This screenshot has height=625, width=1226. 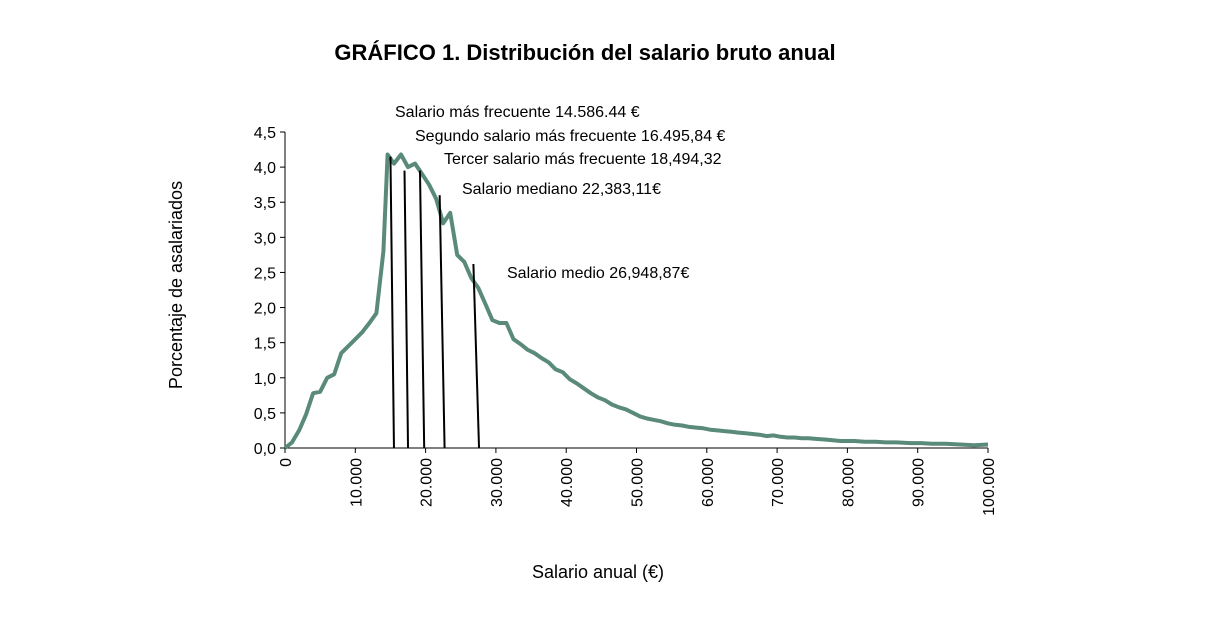 What do you see at coordinates (265, 309) in the screenshot?
I see `y-tick-label: 2,0` at bounding box center [265, 309].